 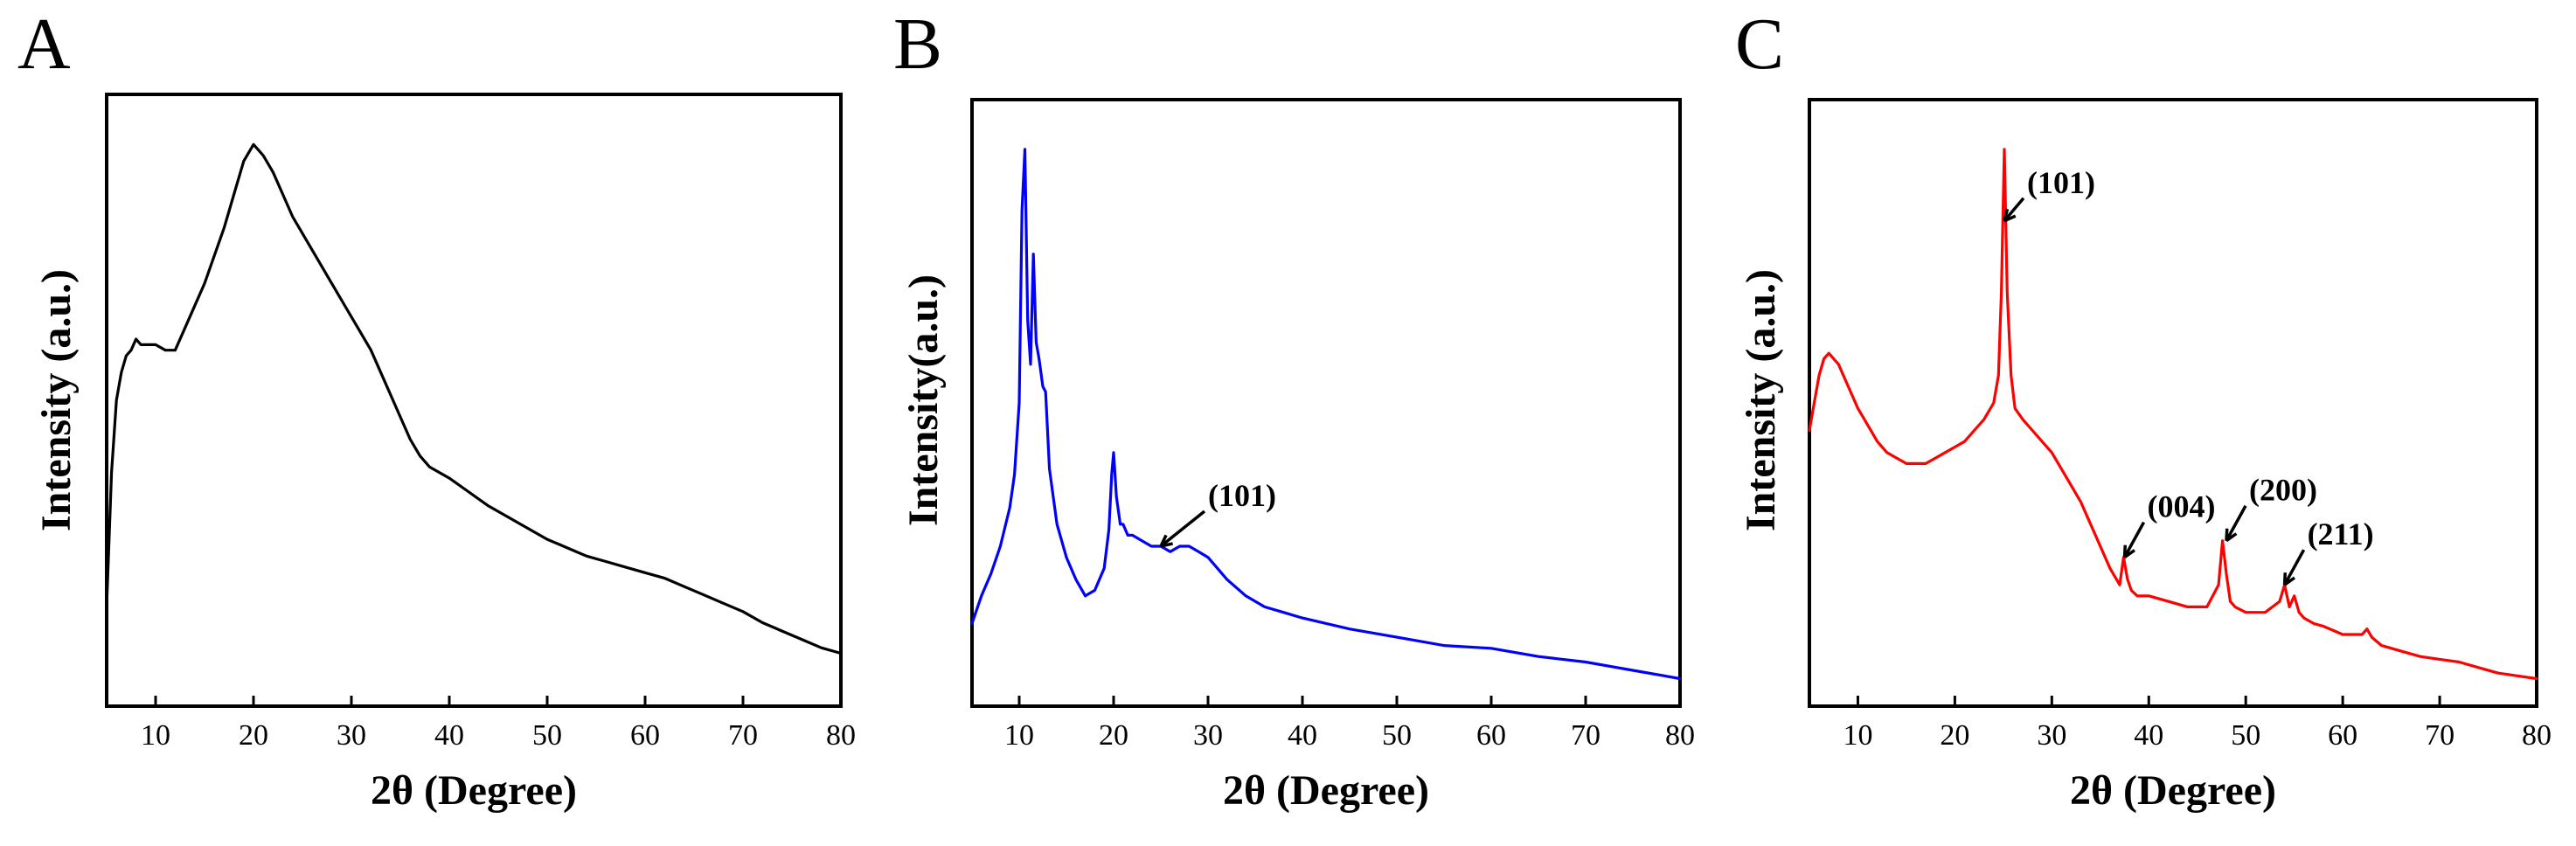 I want to click on annotation-label-c-2: (200), so click(x=2283, y=491).